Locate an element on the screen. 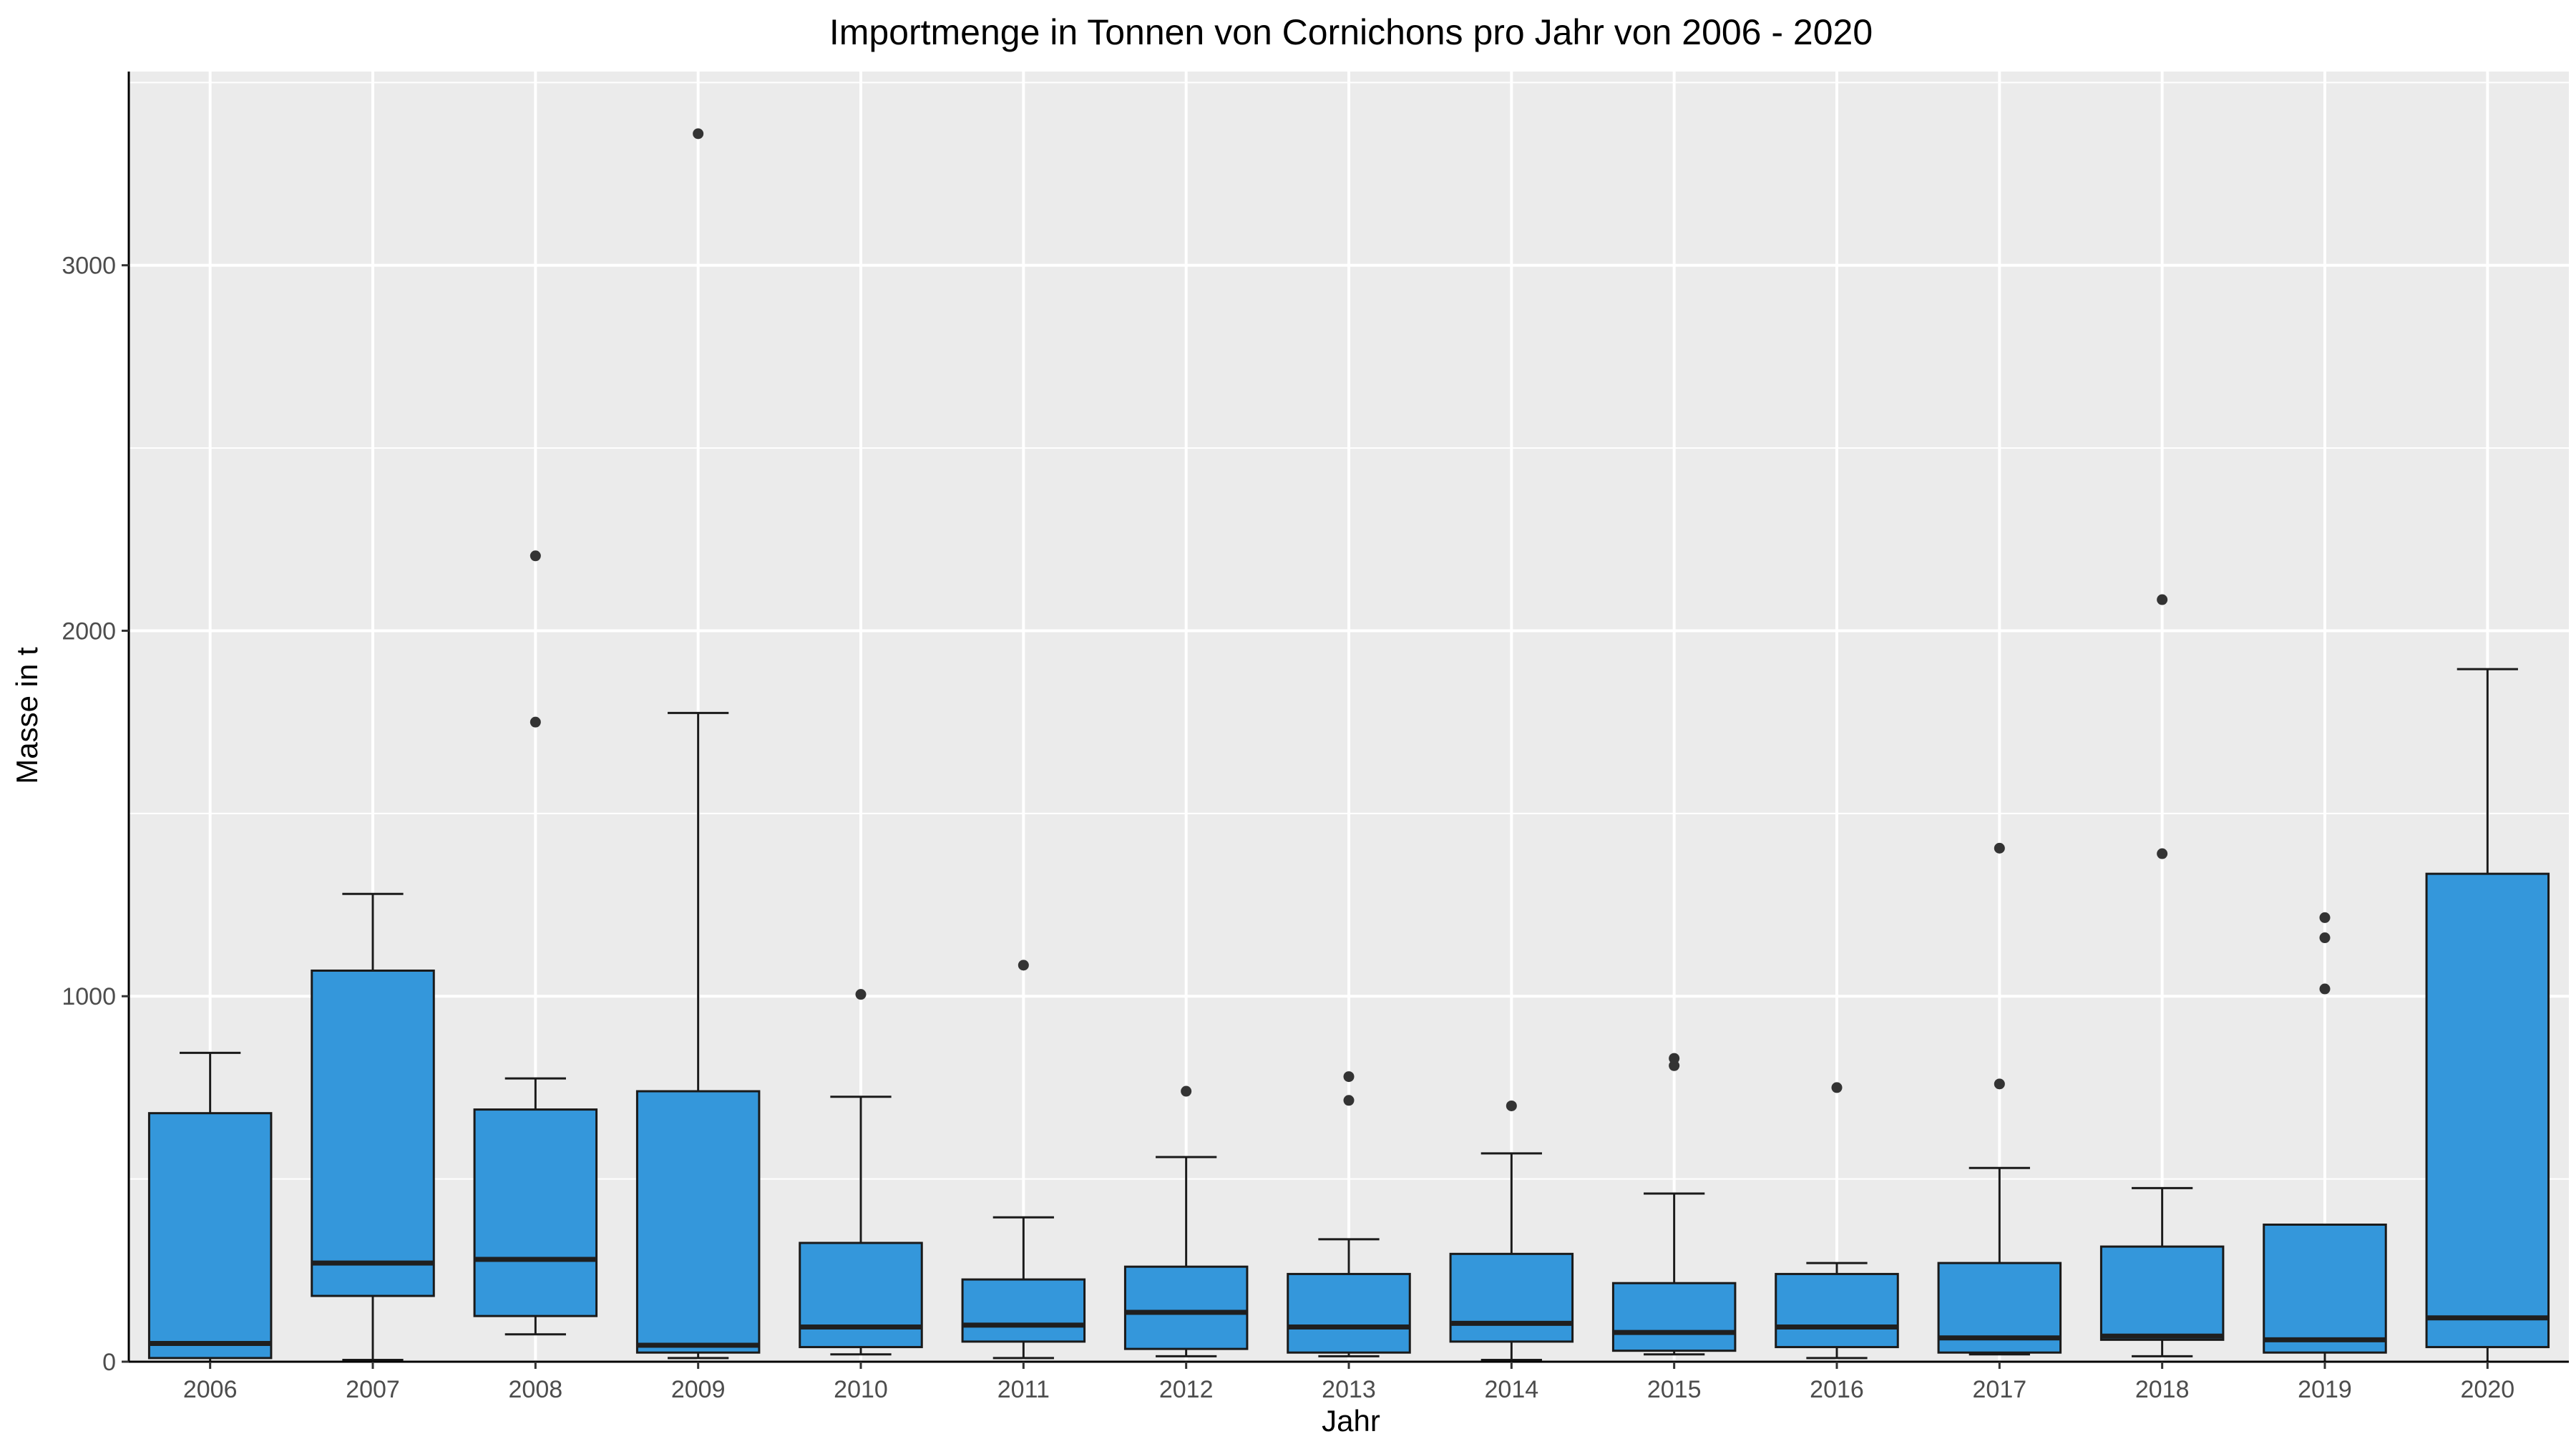  x-axis-title: Jahr is located at coordinates (1351, 1421).